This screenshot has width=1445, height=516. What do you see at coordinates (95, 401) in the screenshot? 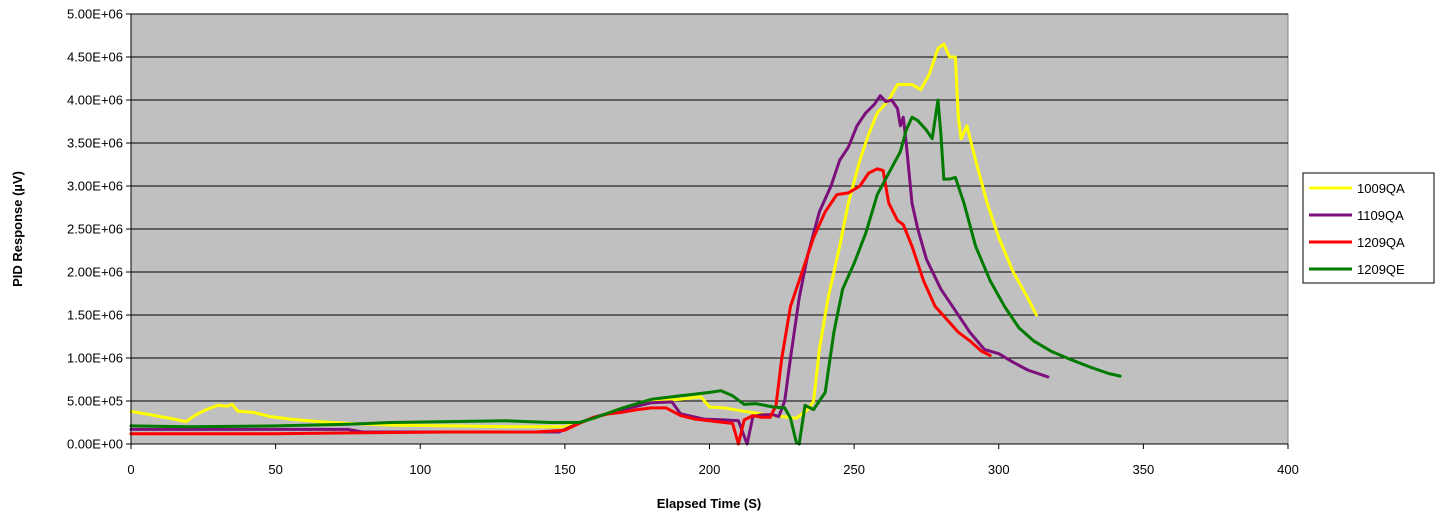
I see `y-tick-label: 5.00E+05` at bounding box center [95, 401].